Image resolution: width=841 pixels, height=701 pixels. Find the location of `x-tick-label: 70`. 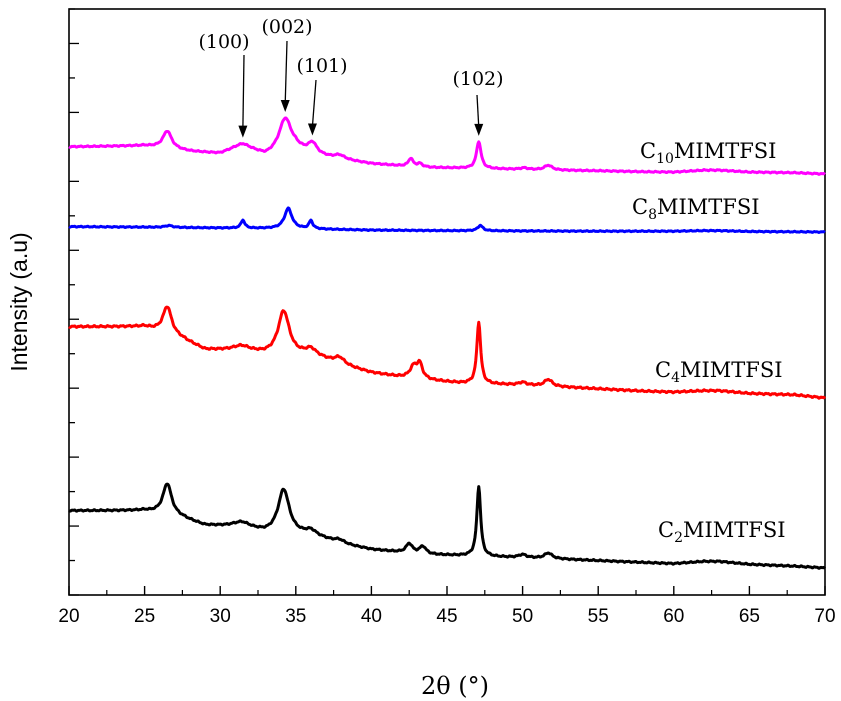

x-tick-label: 70 is located at coordinates (824, 616).